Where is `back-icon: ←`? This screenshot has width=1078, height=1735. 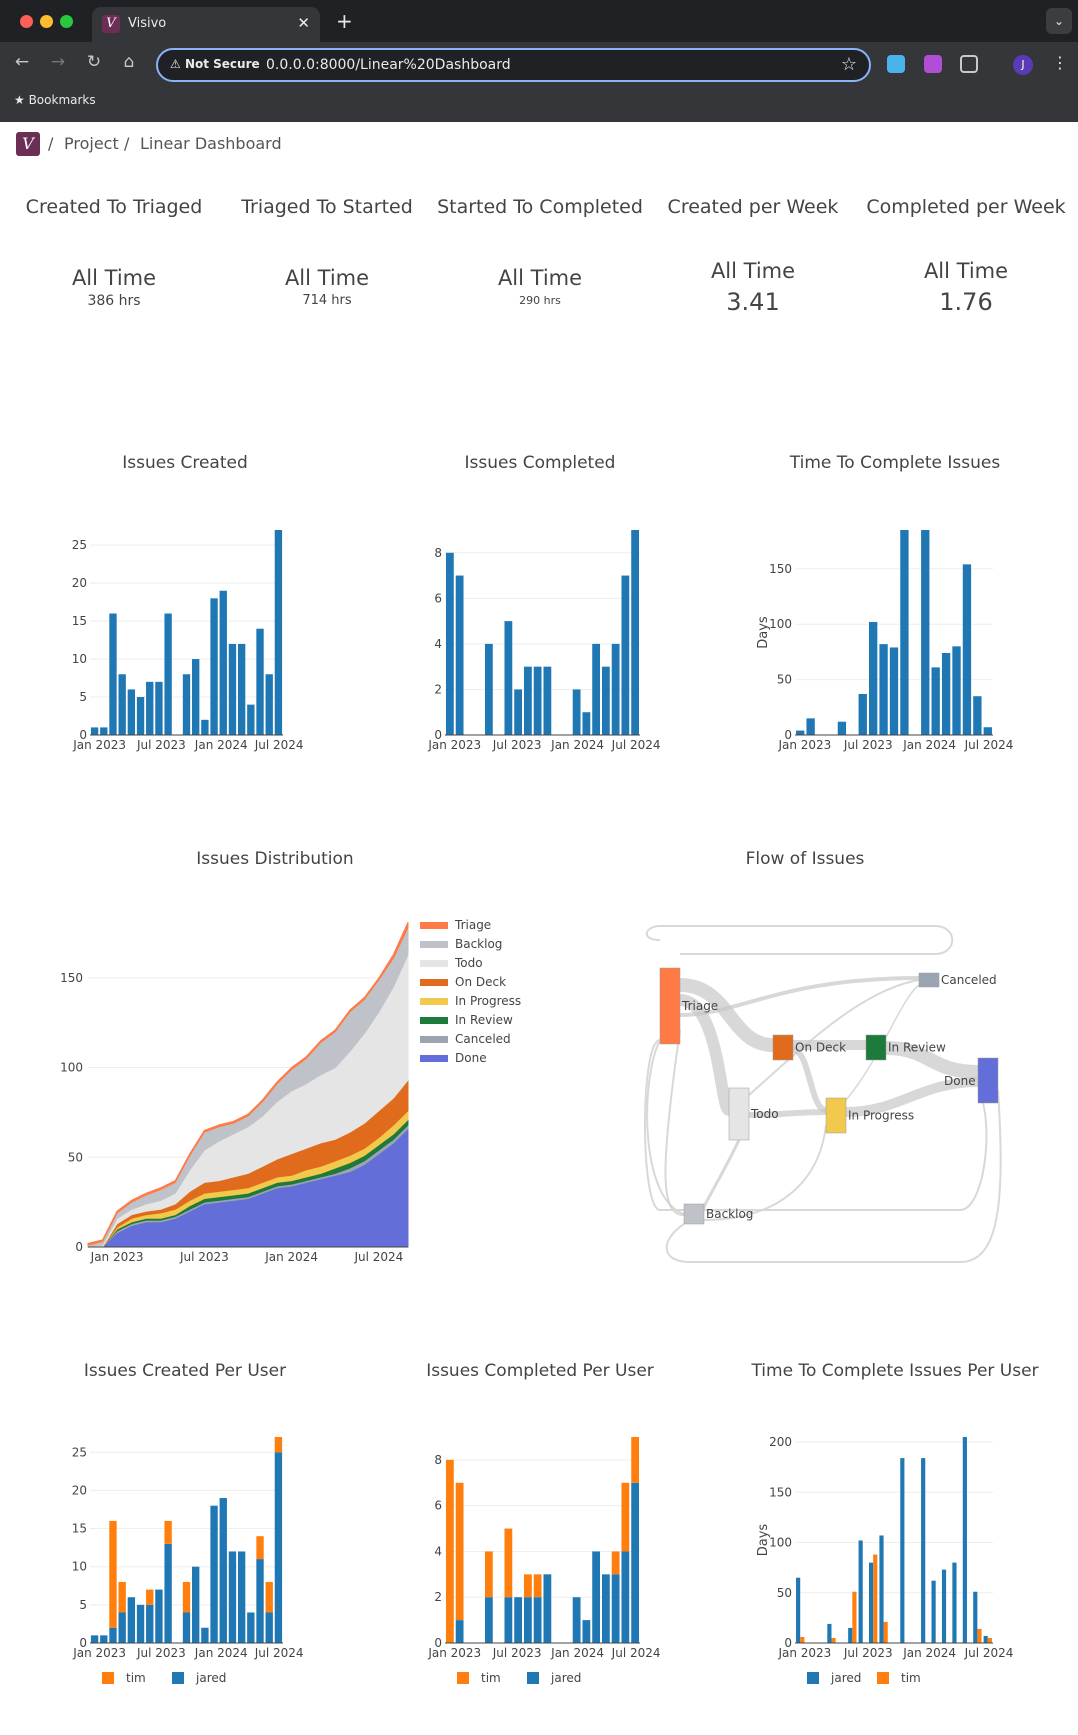 back-icon: ← is located at coordinates (22, 62).